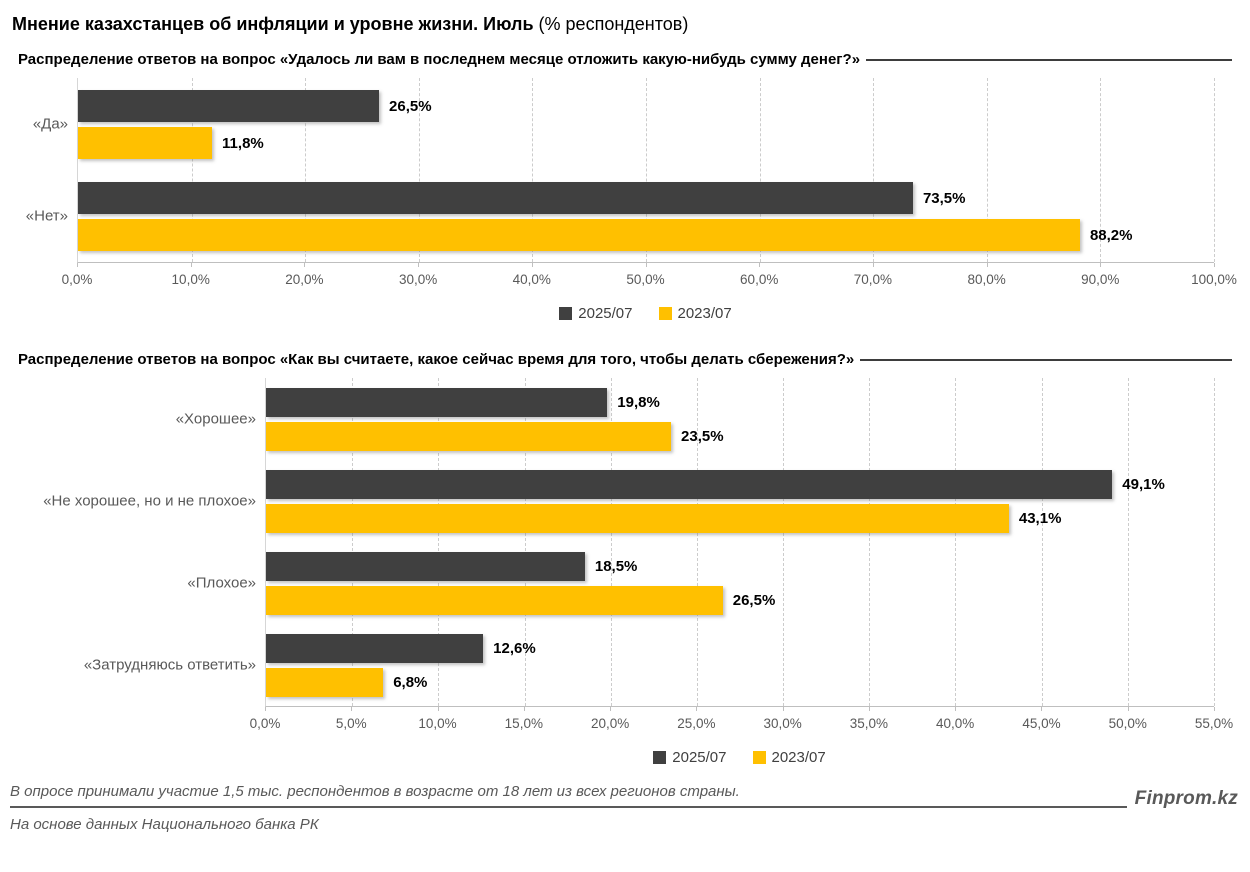 Image resolution: width=1250 pixels, height=872 pixels. What do you see at coordinates (50, 124) in the screenshot?
I see `category-label: «Да»` at bounding box center [50, 124].